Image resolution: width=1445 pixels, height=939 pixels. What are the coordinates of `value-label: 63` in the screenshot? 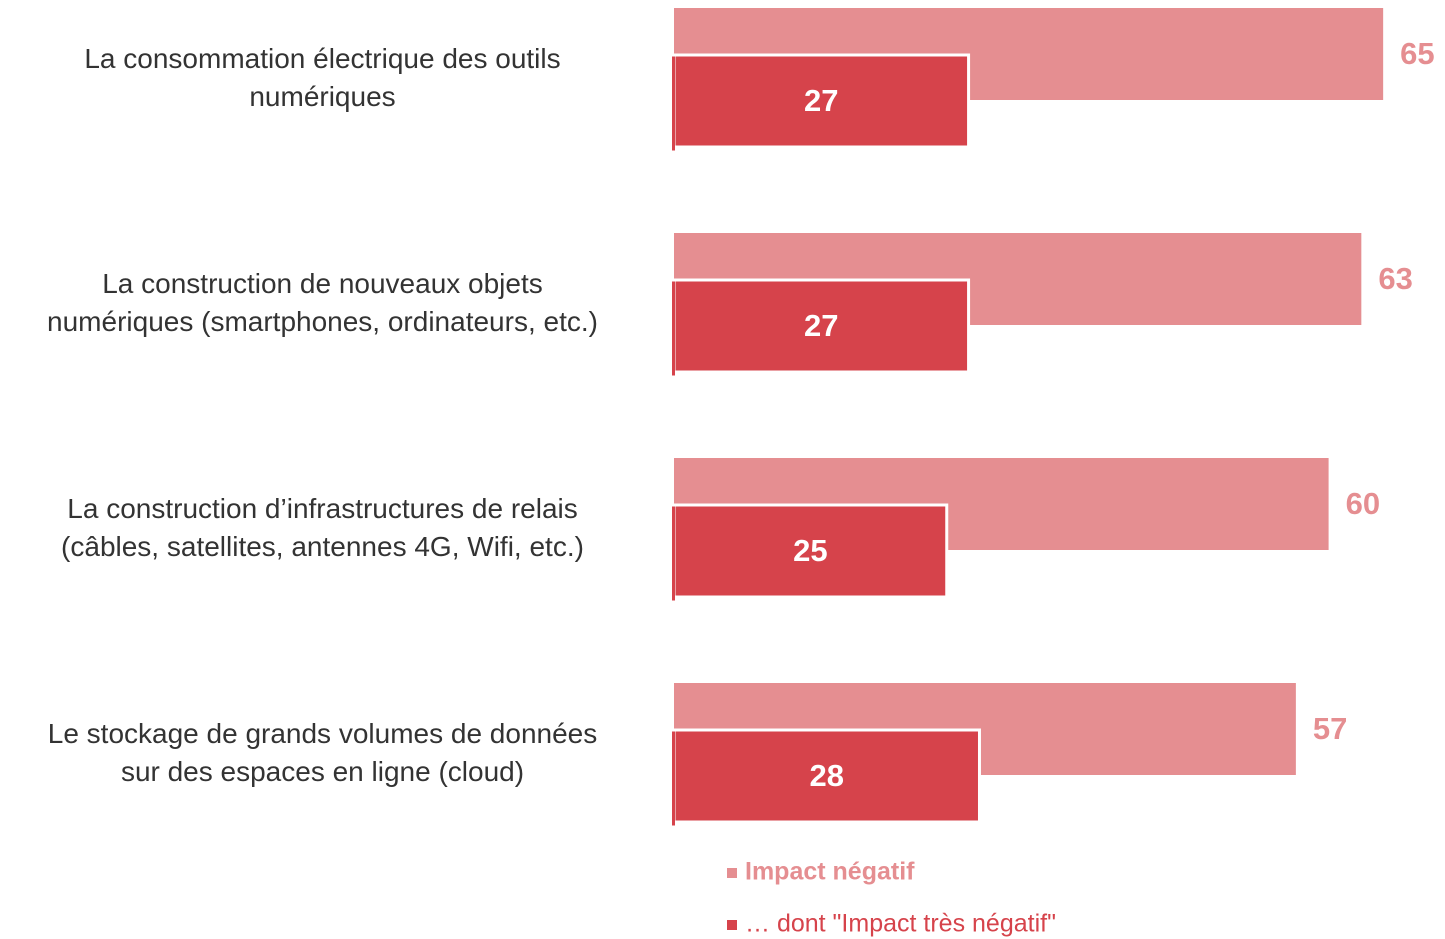 It's located at (1395, 278).